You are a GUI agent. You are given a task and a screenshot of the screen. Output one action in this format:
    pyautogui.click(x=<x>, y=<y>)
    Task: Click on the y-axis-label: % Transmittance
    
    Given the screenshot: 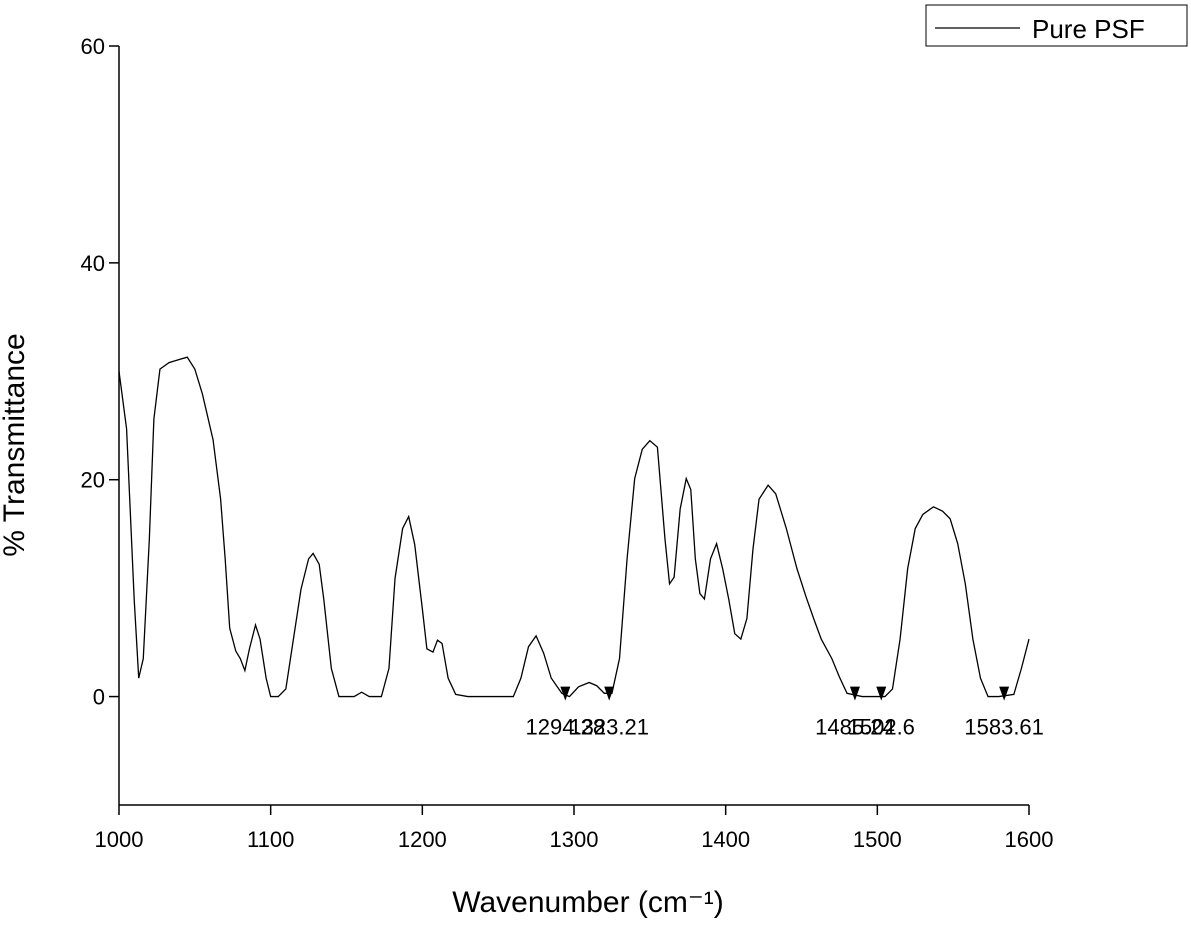 What is the action you would take?
    pyautogui.click(x=15, y=444)
    